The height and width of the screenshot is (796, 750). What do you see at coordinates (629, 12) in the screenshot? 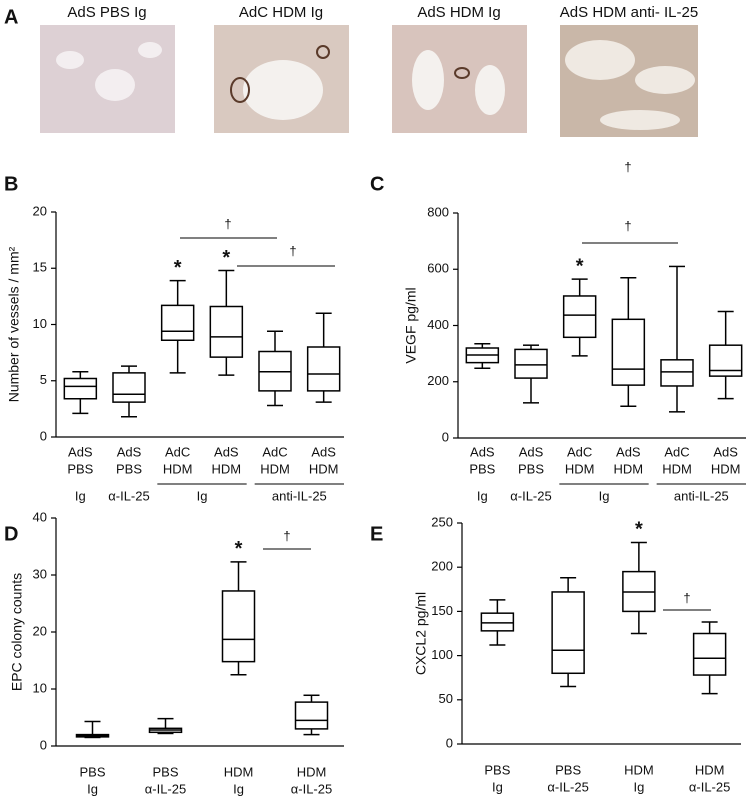
I see `image-caption: AdS HDM anti- IL-25` at bounding box center [629, 12].